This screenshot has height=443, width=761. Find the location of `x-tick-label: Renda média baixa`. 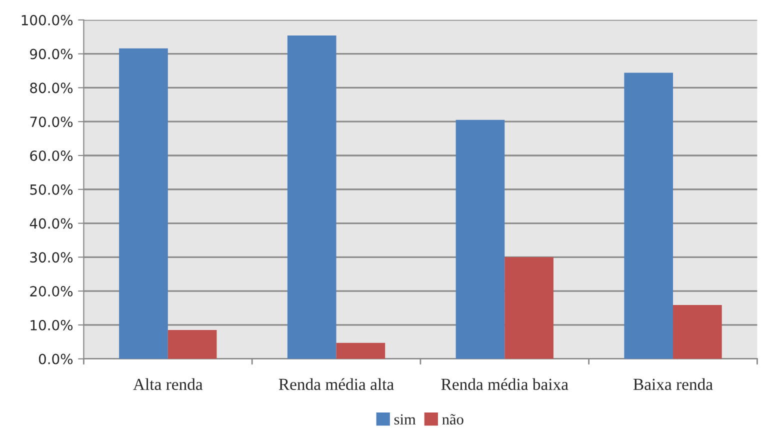

x-tick-label: Renda média baixa is located at coordinates (504, 384).